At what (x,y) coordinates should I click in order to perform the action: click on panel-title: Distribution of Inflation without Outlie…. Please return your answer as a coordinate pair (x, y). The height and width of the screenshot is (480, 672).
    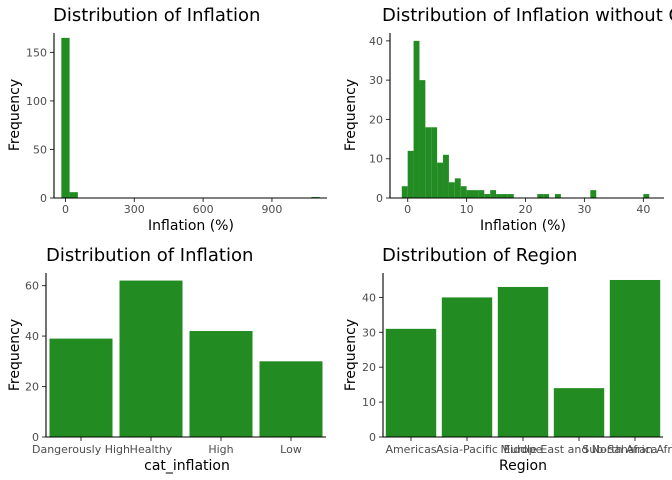
    Looking at the image, I should click on (527, 15).